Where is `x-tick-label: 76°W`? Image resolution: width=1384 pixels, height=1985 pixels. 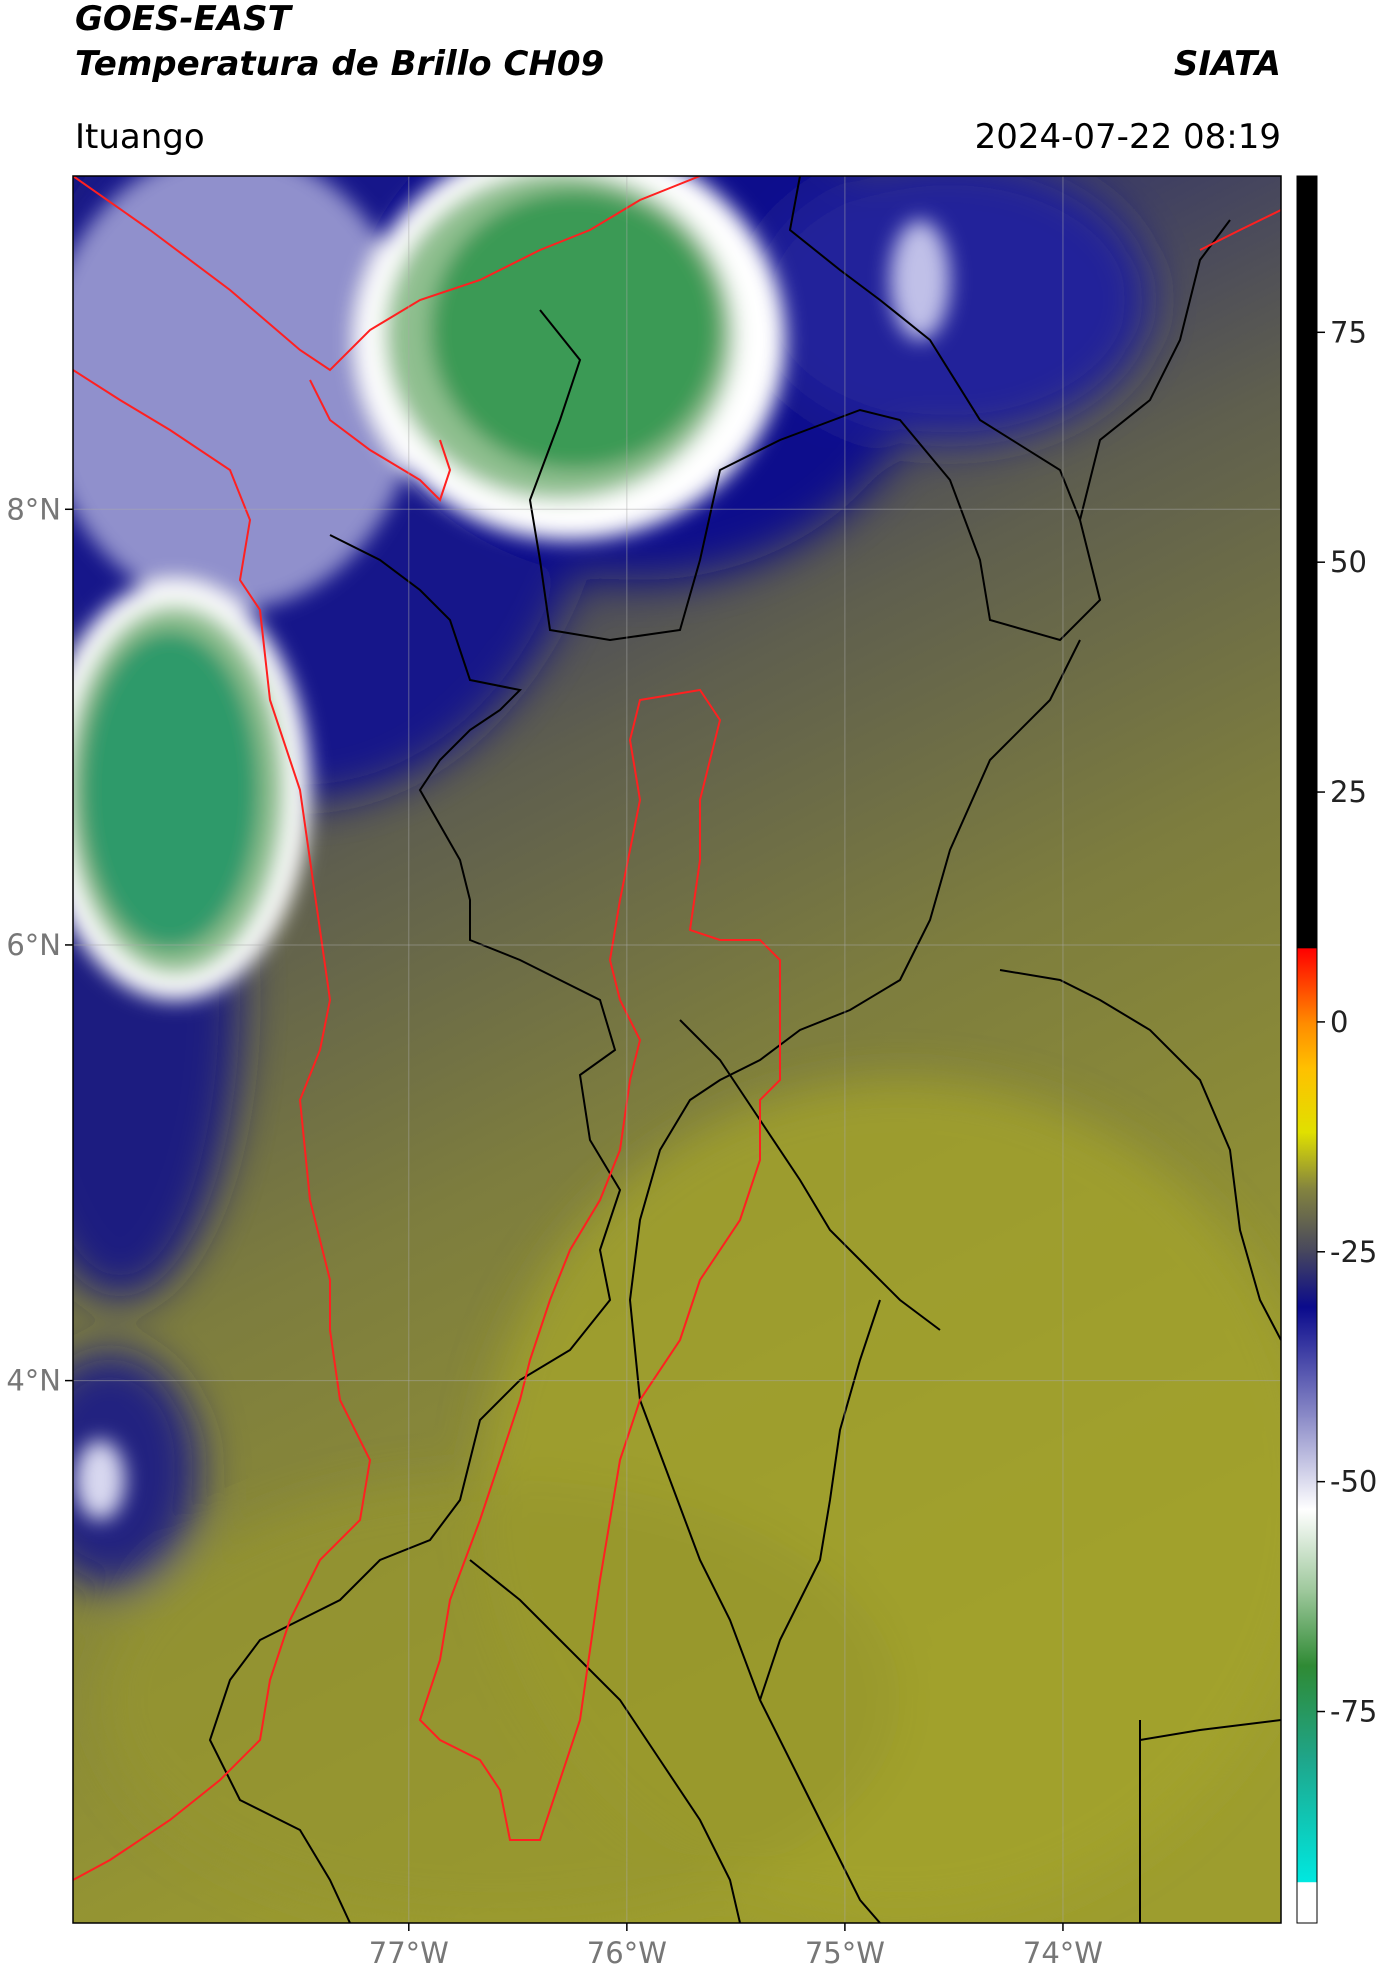 x-tick-label: 76°W is located at coordinates (627, 1953).